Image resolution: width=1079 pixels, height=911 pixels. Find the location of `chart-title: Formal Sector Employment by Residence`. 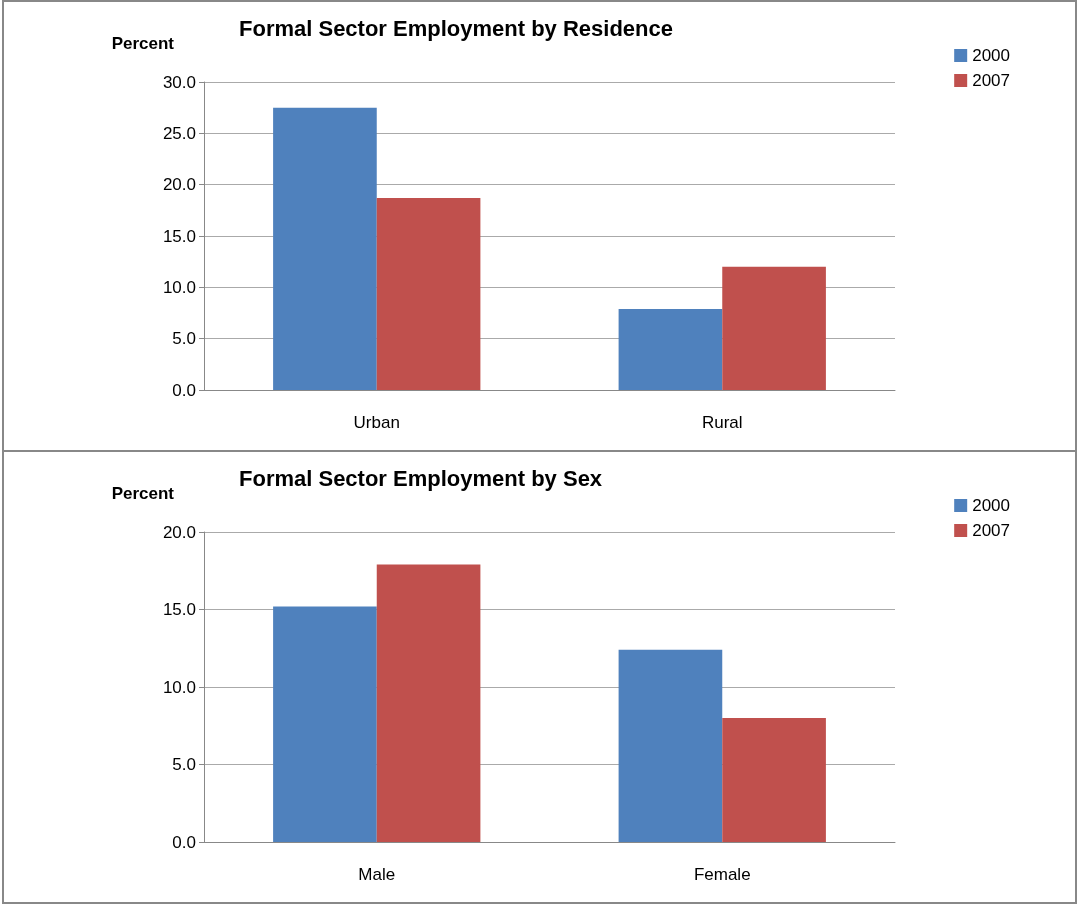

chart-title: Formal Sector Employment by Residence is located at coordinates (456, 28).